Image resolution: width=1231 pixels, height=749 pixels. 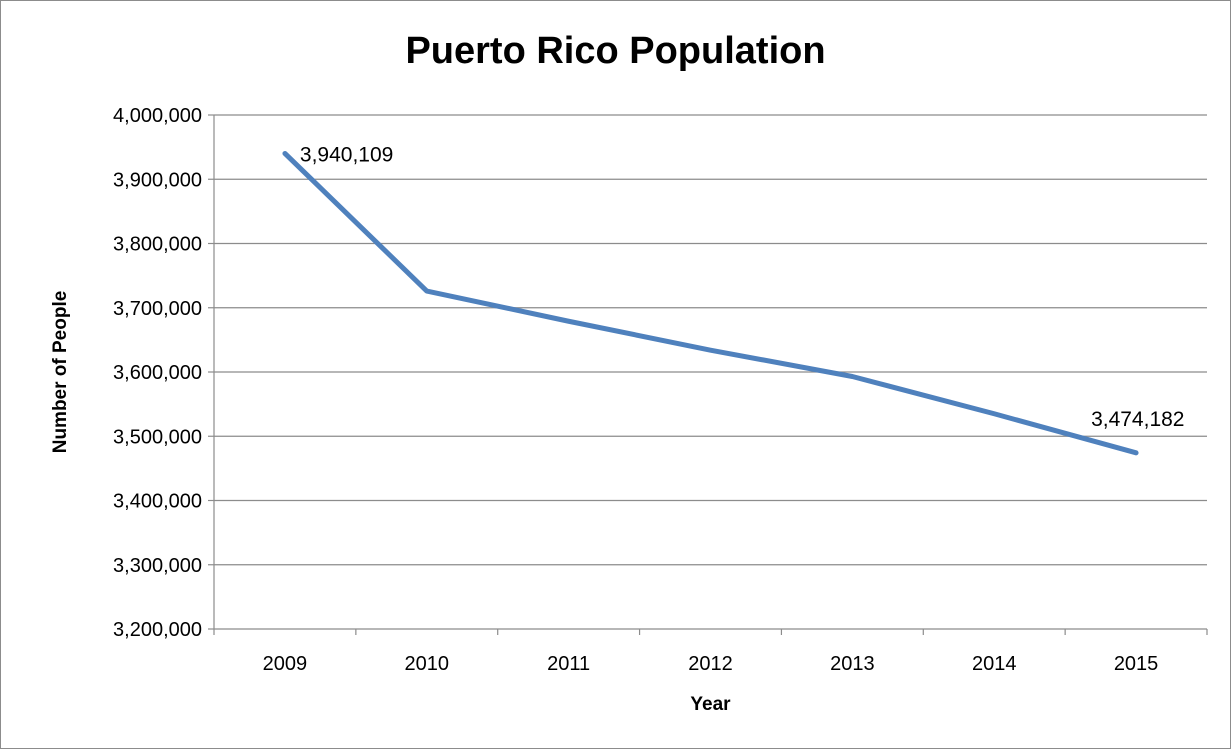 I want to click on x-tick-label: 2012, so click(x=710, y=664).